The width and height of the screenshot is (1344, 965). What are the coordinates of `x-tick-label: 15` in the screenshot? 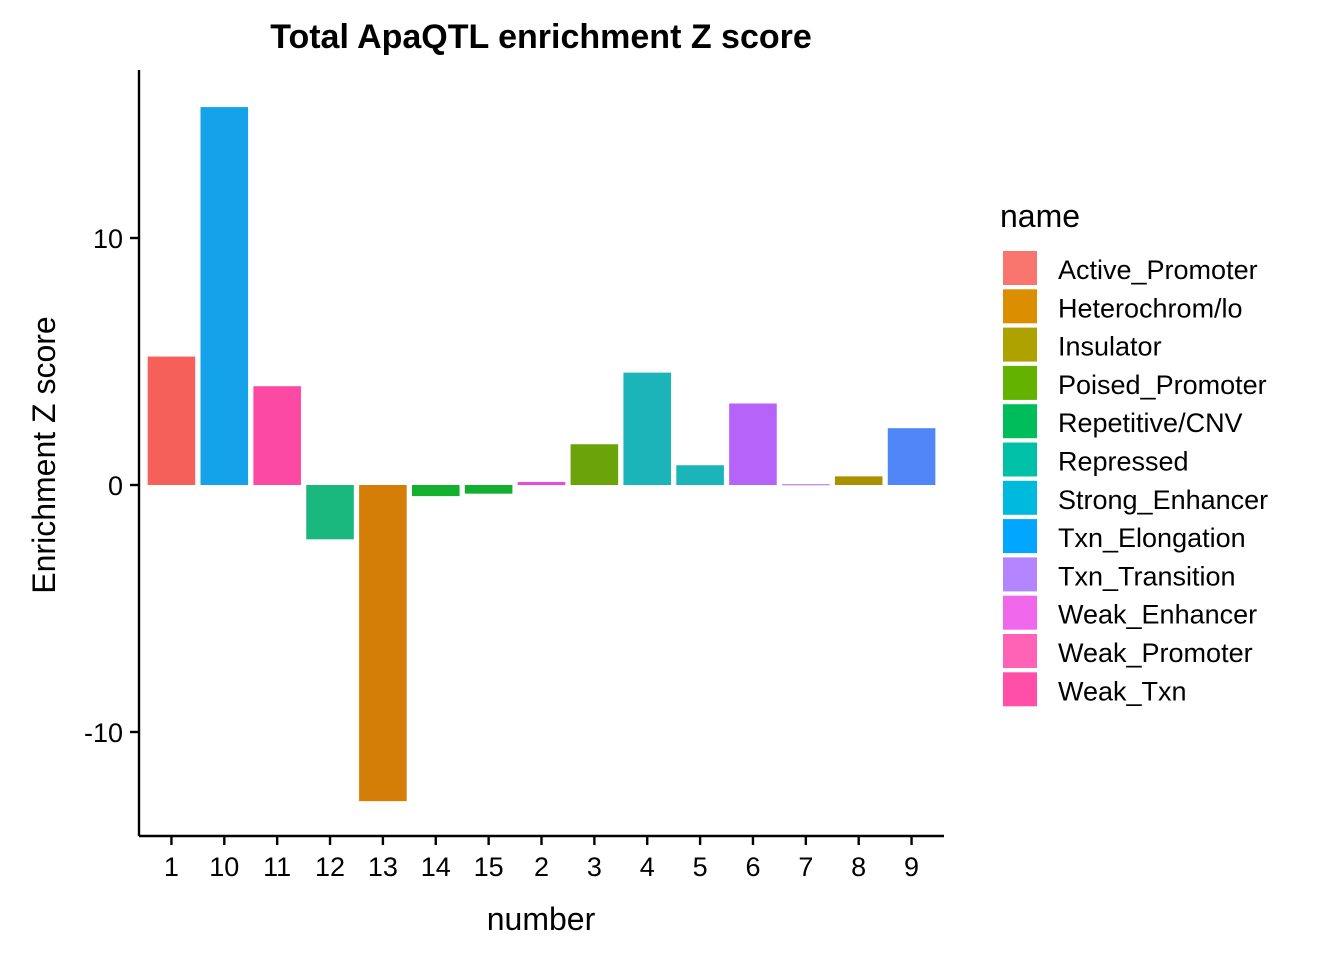 It's located at (489, 867).